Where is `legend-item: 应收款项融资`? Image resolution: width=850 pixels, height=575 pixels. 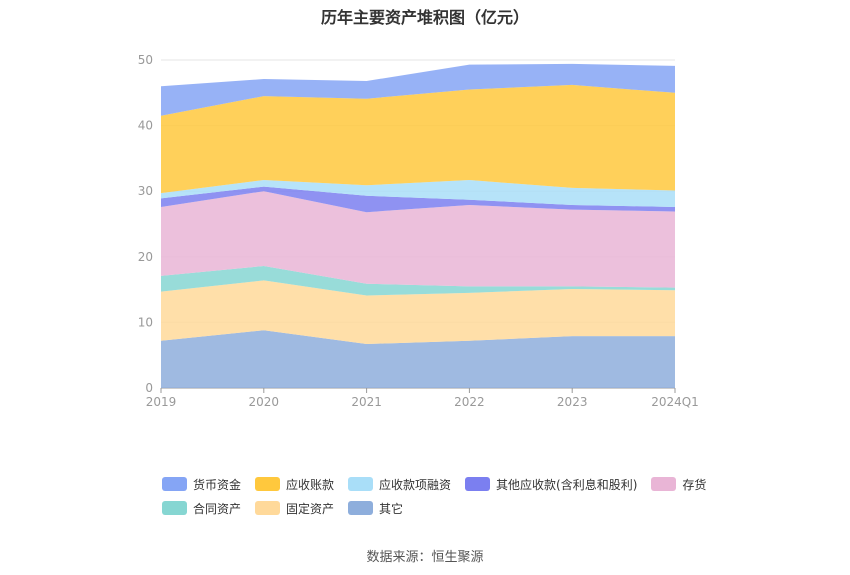 legend-item: 应收款项融资 is located at coordinates (399, 484).